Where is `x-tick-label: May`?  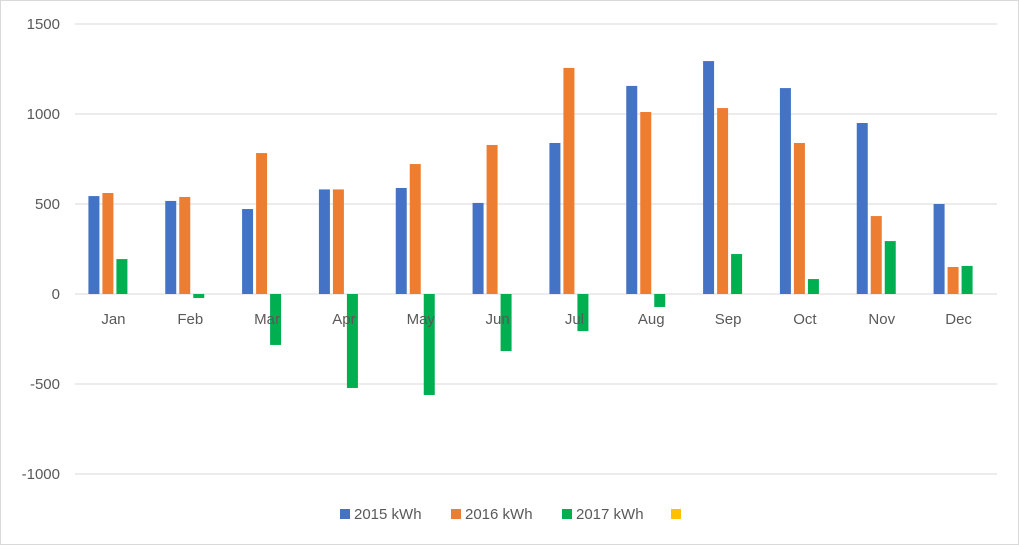 x-tick-label: May is located at coordinates (421, 319).